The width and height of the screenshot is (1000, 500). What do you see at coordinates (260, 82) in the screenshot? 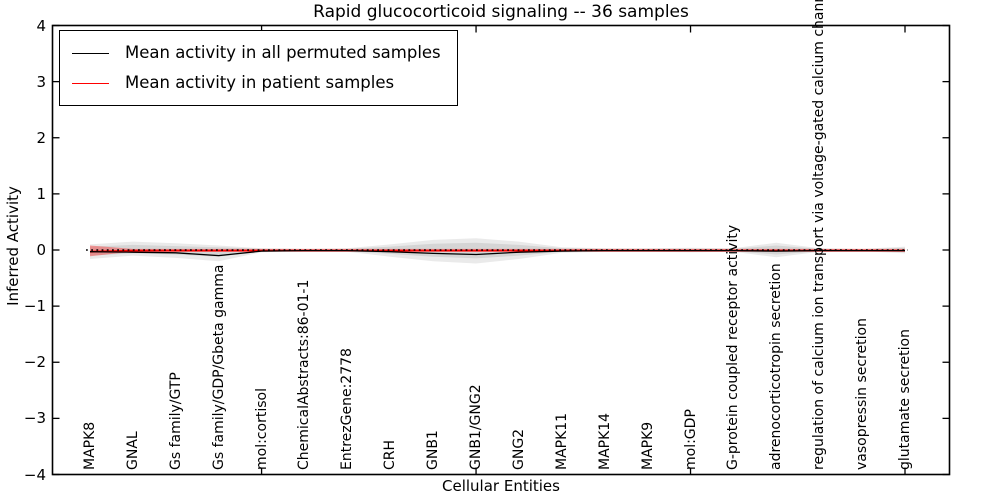
I see `legend-label-patient: Mean activity in patient samples` at bounding box center [260, 82].